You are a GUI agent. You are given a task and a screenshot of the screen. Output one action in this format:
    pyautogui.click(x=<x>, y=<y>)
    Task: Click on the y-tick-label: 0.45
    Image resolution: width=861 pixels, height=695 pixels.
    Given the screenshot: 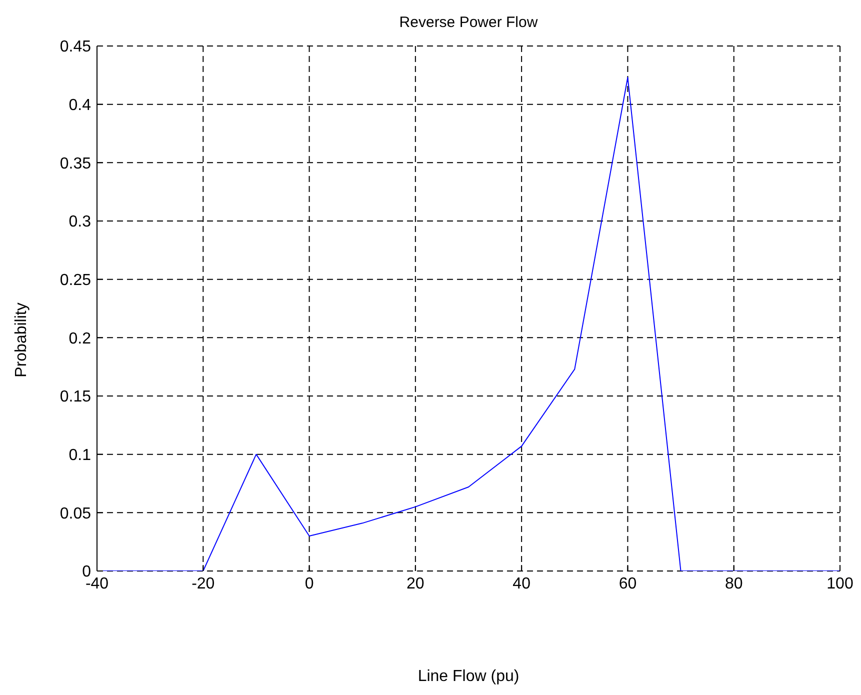 What is the action you would take?
    pyautogui.click(x=76, y=47)
    